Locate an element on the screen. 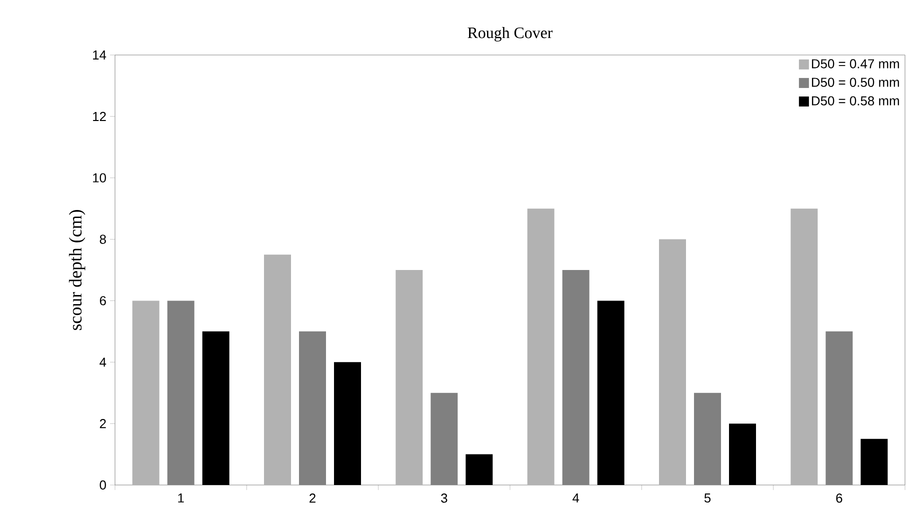 Image resolution: width=907 pixels, height=529 pixels. y-tick-label: 10 is located at coordinates (99, 177).